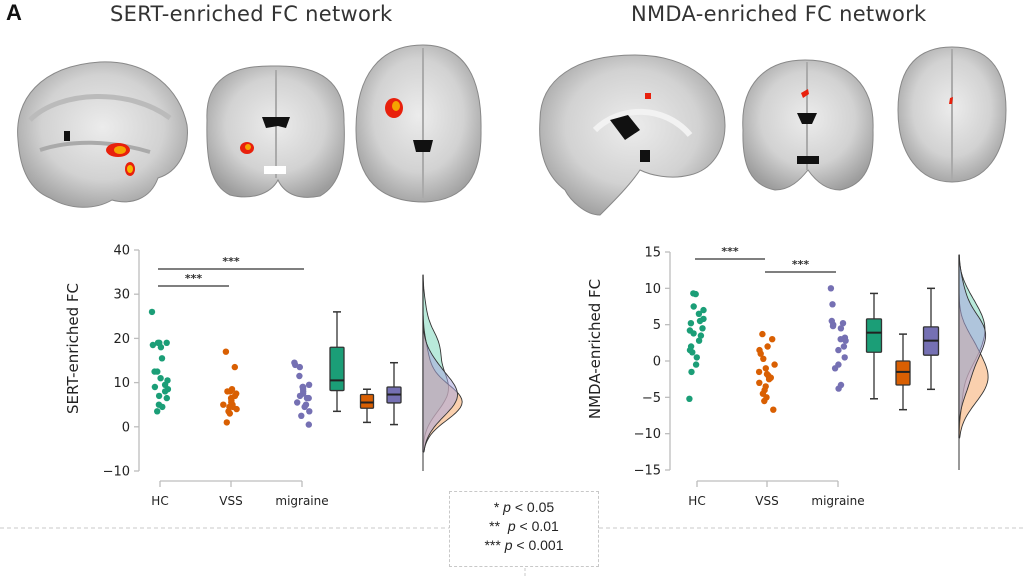  I want to click on density-migraine, so click(972, 362).